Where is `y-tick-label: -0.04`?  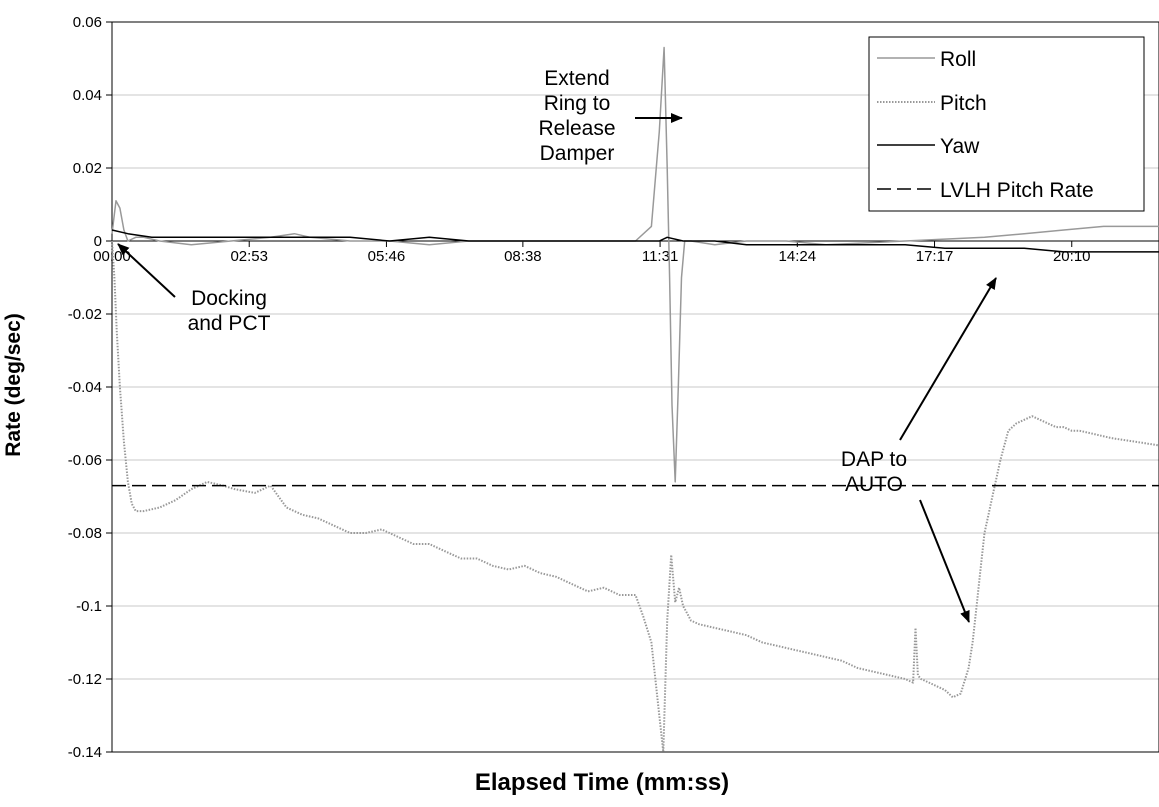
y-tick-label: -0.04 is located at coordinates (85, 387).